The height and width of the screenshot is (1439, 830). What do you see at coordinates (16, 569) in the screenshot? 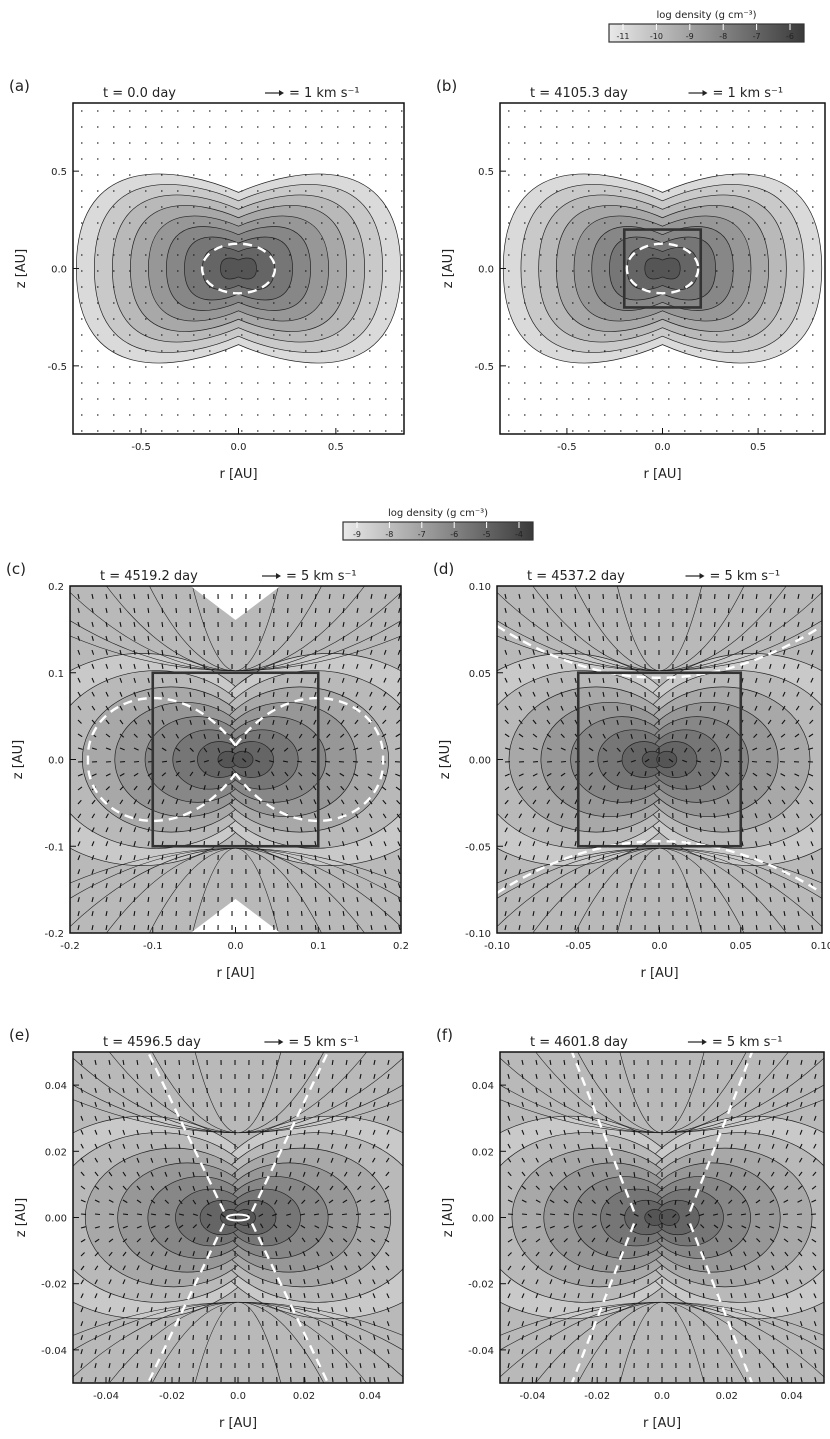
I see `panel-label: (c)` at bounding box center [16, 569].